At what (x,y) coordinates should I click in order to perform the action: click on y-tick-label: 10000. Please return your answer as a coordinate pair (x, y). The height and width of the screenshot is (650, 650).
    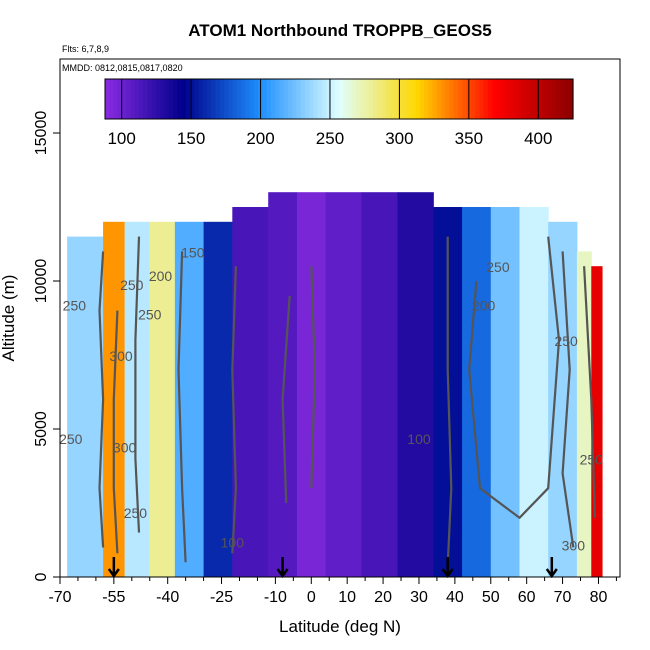
    Looking at the image, I should click on (41, 281).